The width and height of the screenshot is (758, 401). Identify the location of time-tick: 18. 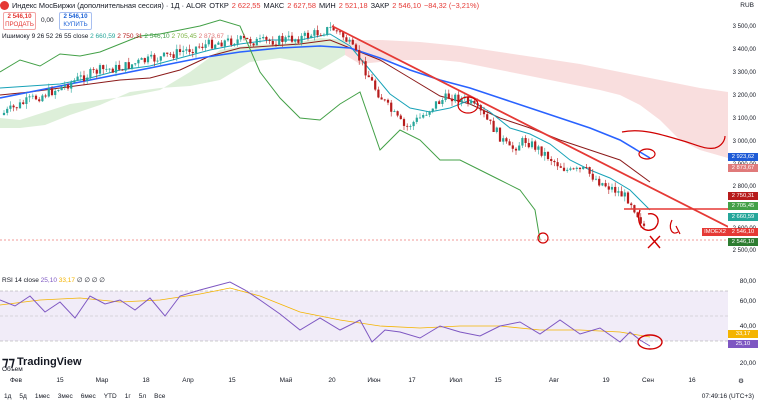
(146, 380).